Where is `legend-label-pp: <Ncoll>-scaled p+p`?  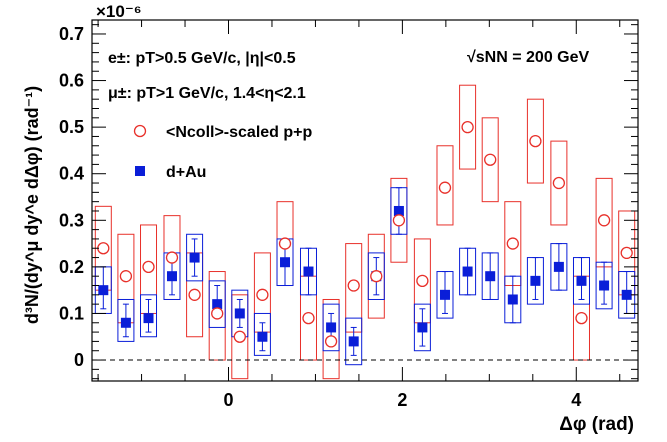
legend-label-pp: <Ncoll>-scaled p+p is located at coordinates (239, 132).